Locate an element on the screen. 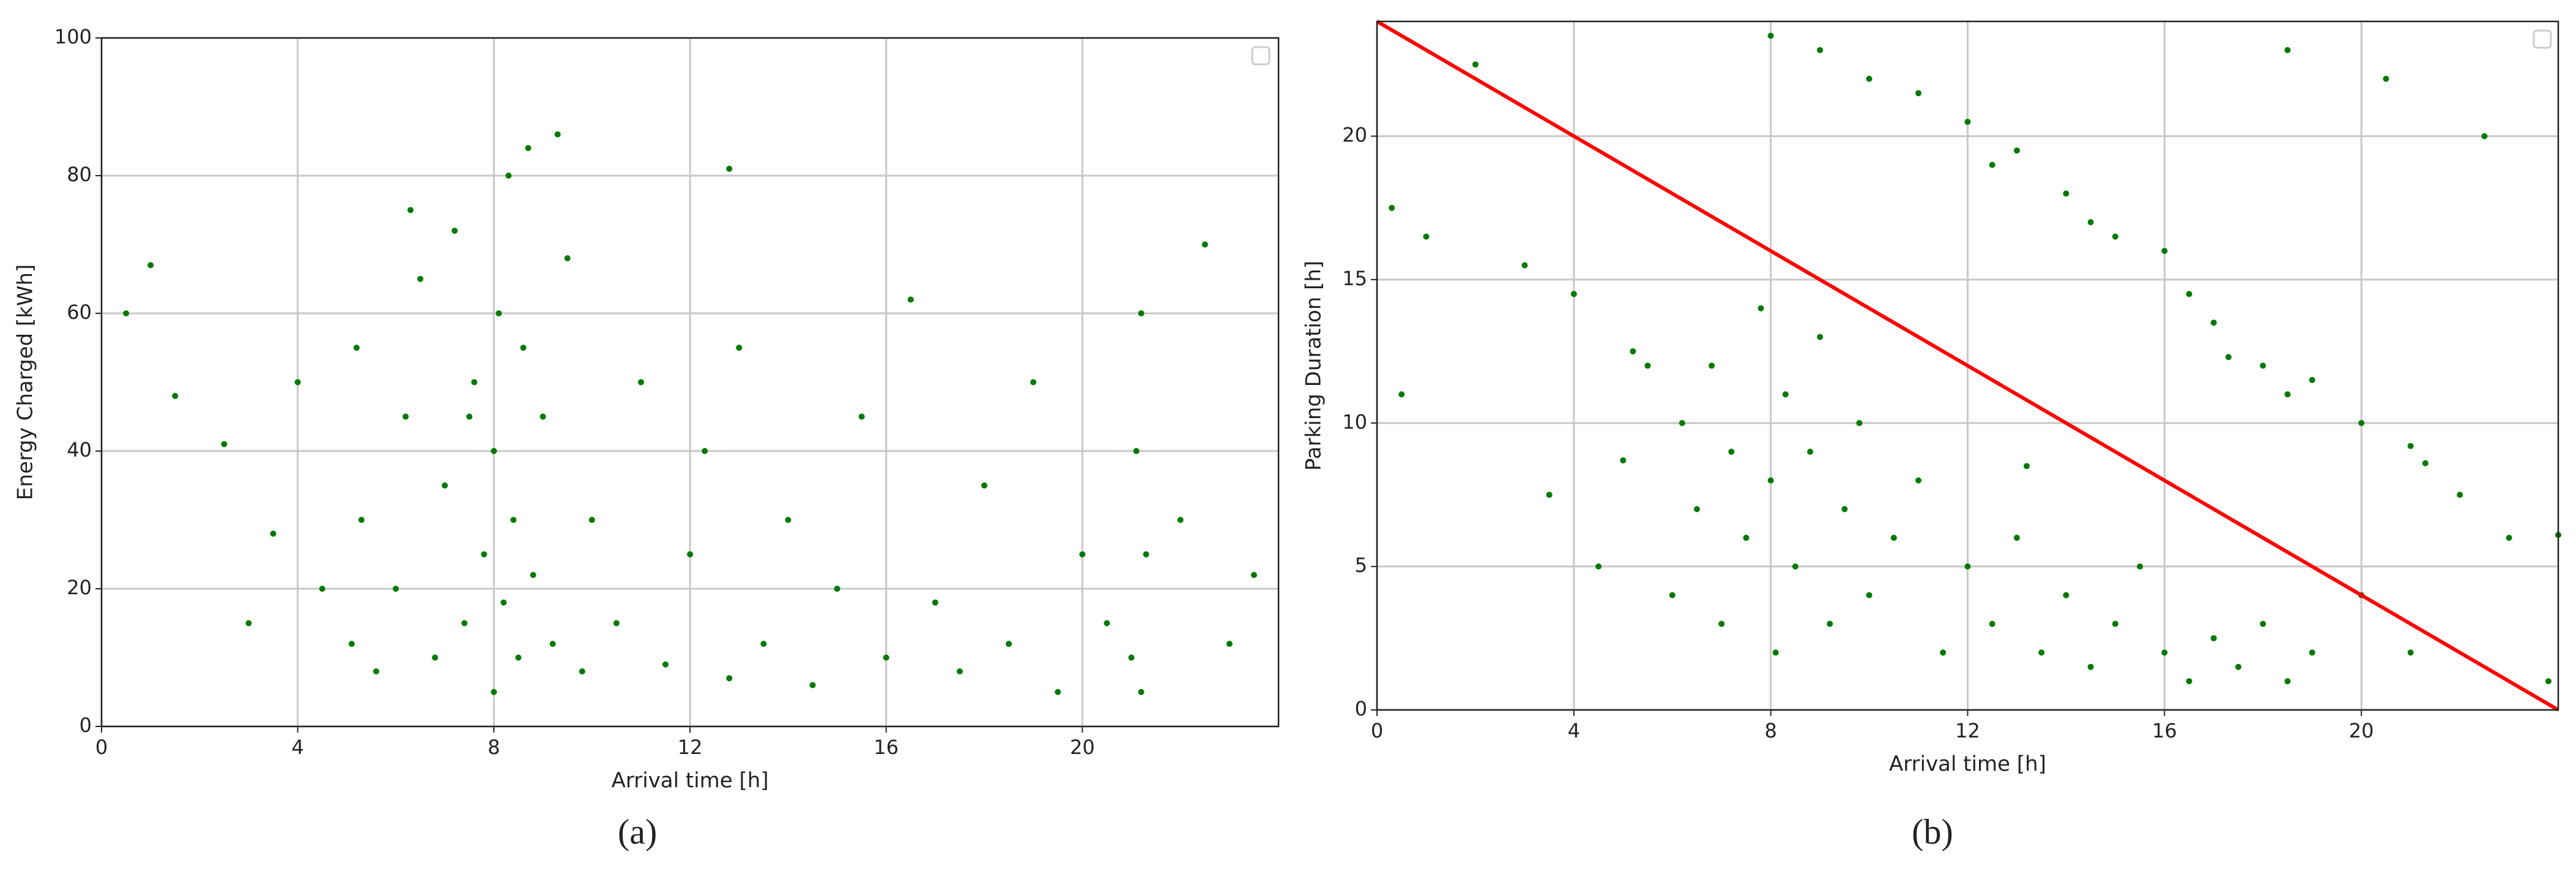 The image size is (2576, 877). y-tick-label: 60 is located at coordinates (79, 312).